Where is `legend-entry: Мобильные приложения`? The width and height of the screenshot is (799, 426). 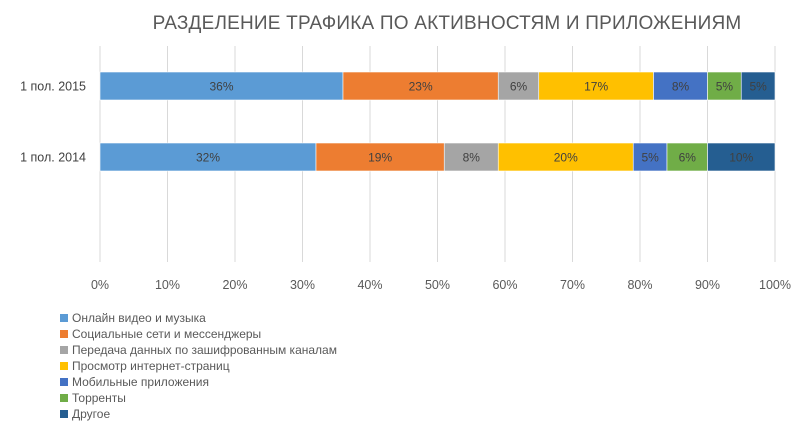 legend-entry: Мобильные приложения is located at coordinates (140, 382).